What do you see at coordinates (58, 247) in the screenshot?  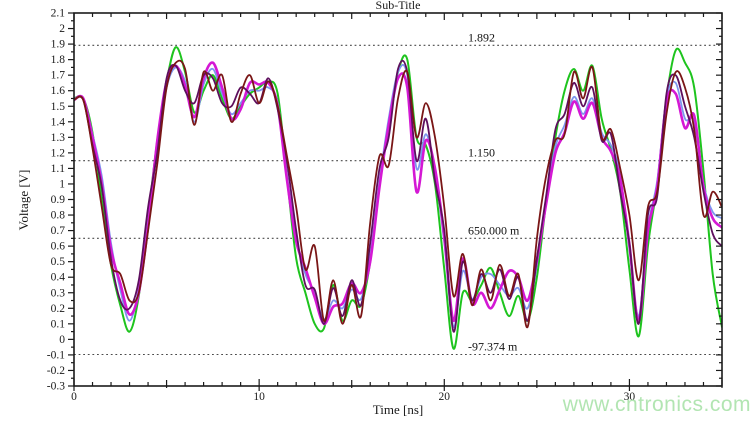 I see `svg-text: 0.6` at bounding box center [58, 247].